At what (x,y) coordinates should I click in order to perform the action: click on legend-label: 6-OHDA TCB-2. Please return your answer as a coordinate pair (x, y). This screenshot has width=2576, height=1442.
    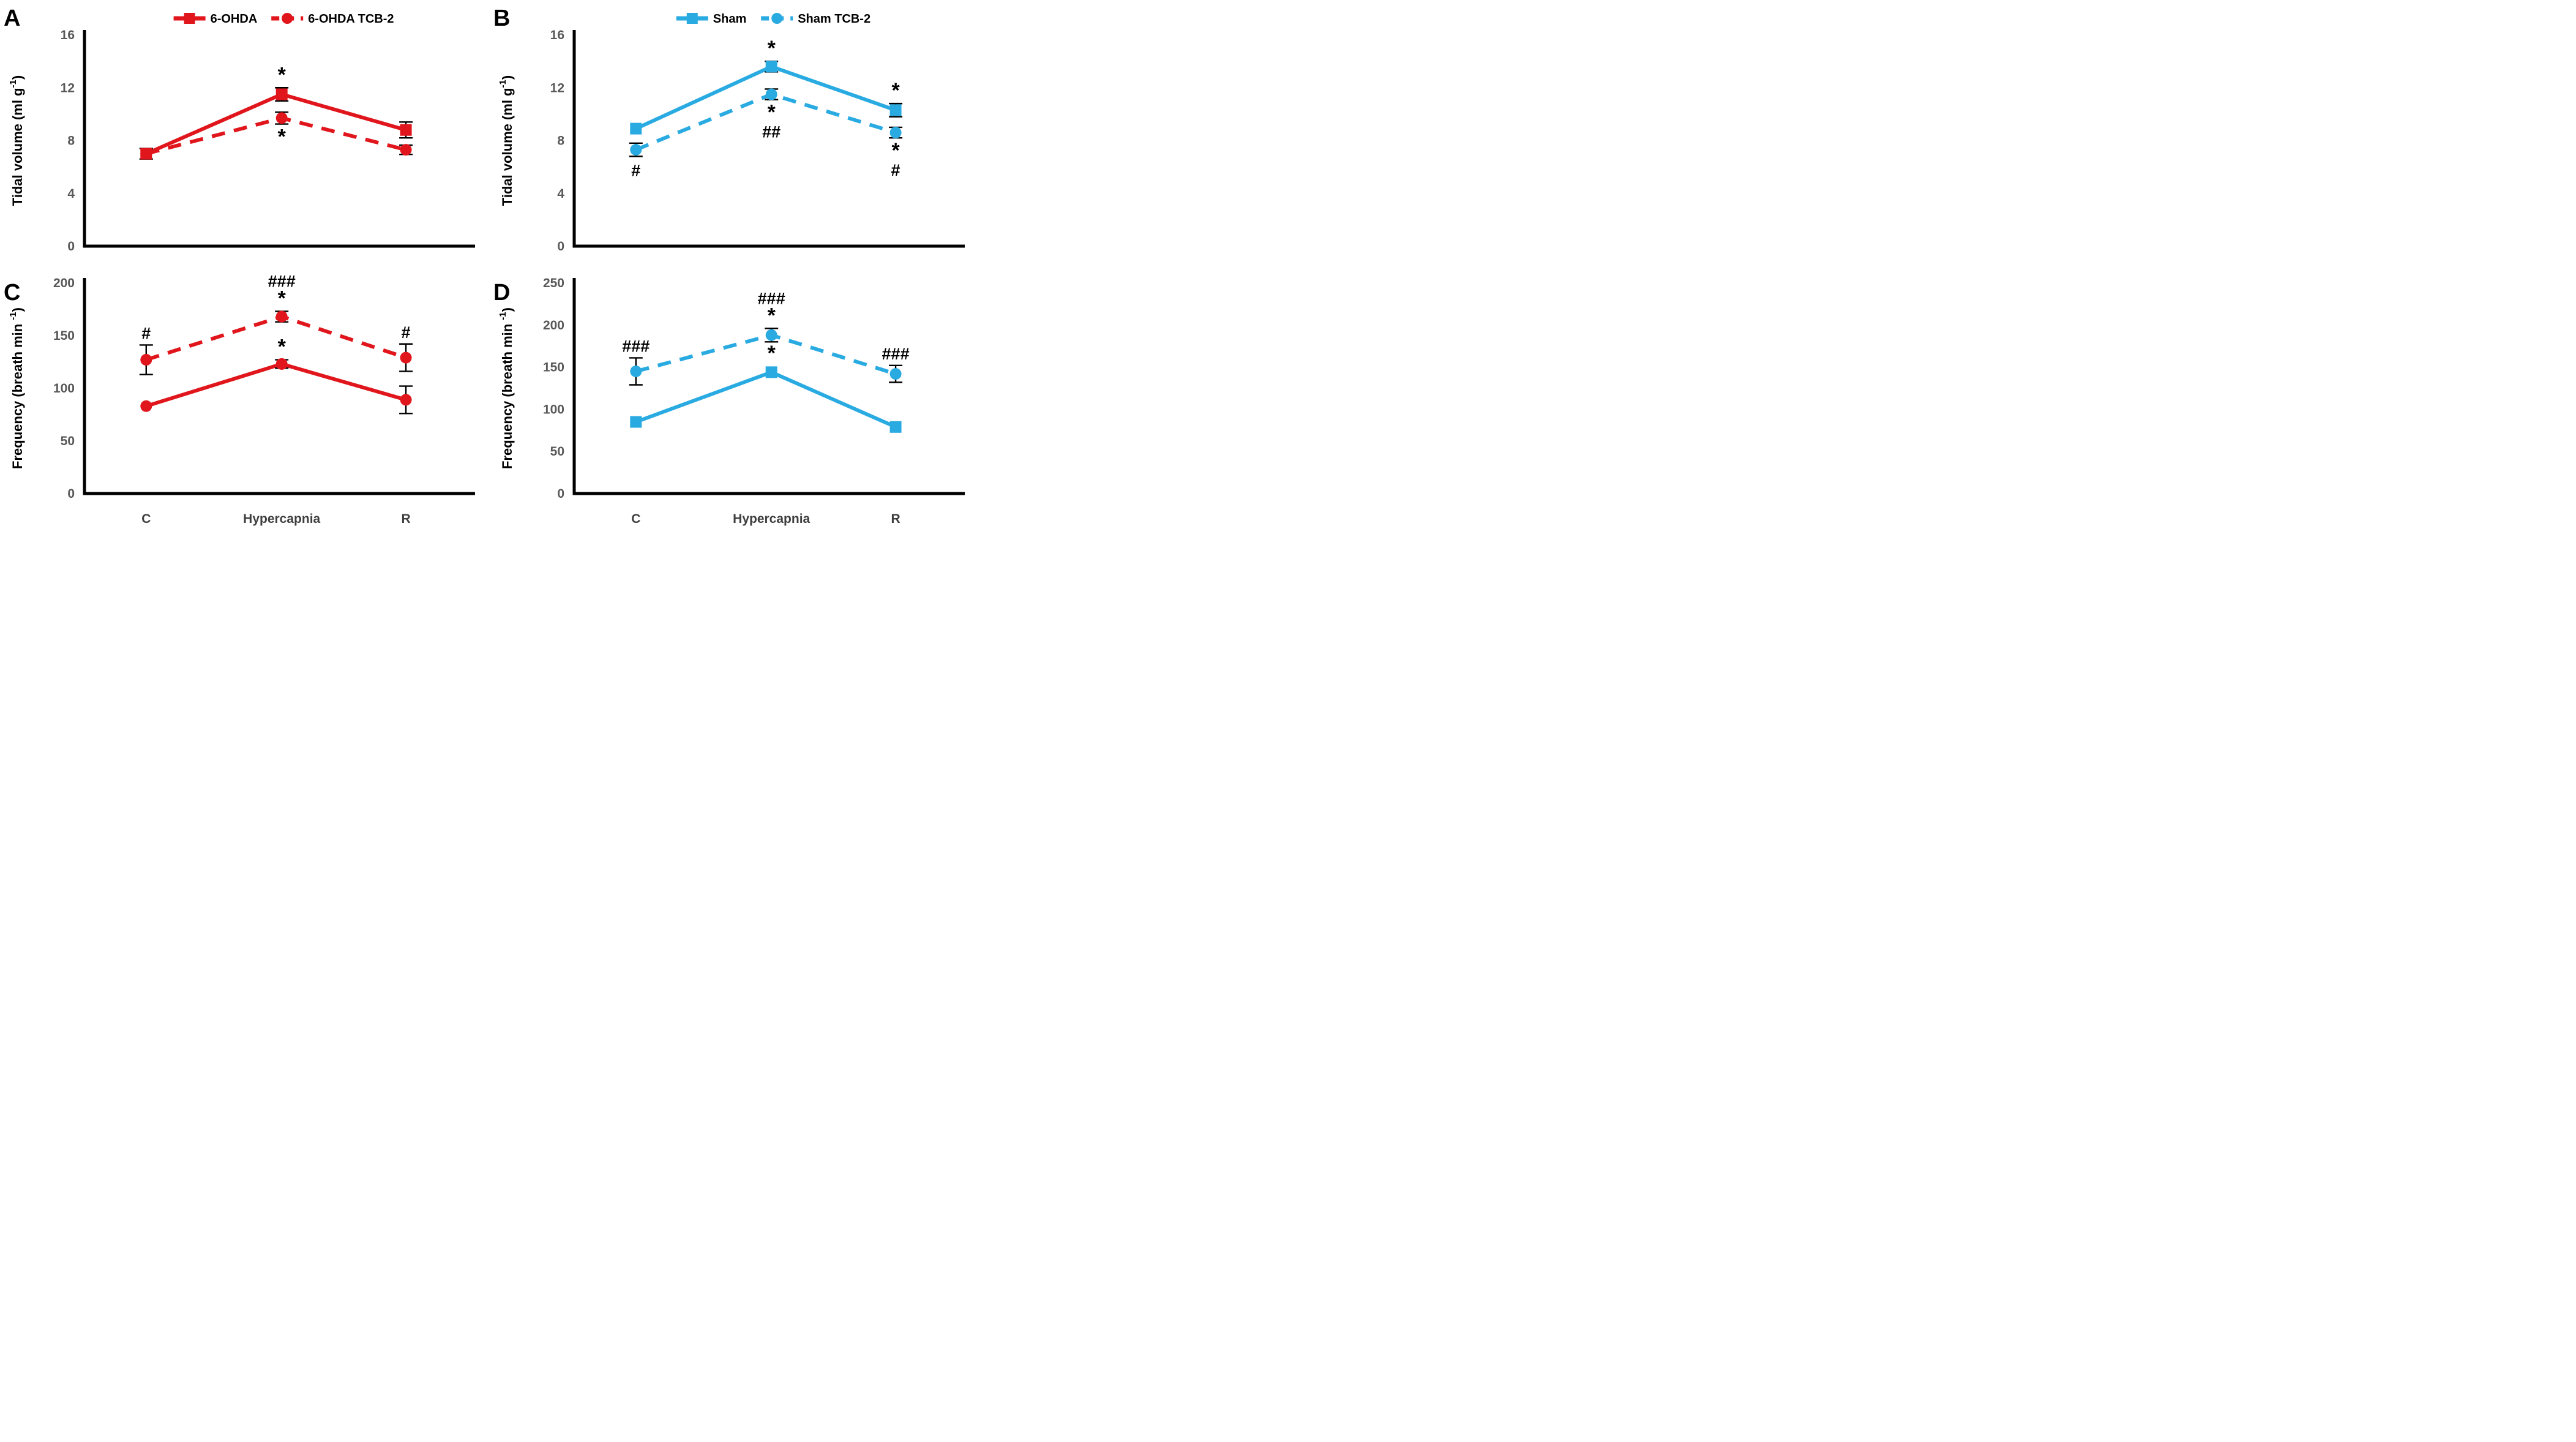
    Looking at the image, I should click on (351, 19).